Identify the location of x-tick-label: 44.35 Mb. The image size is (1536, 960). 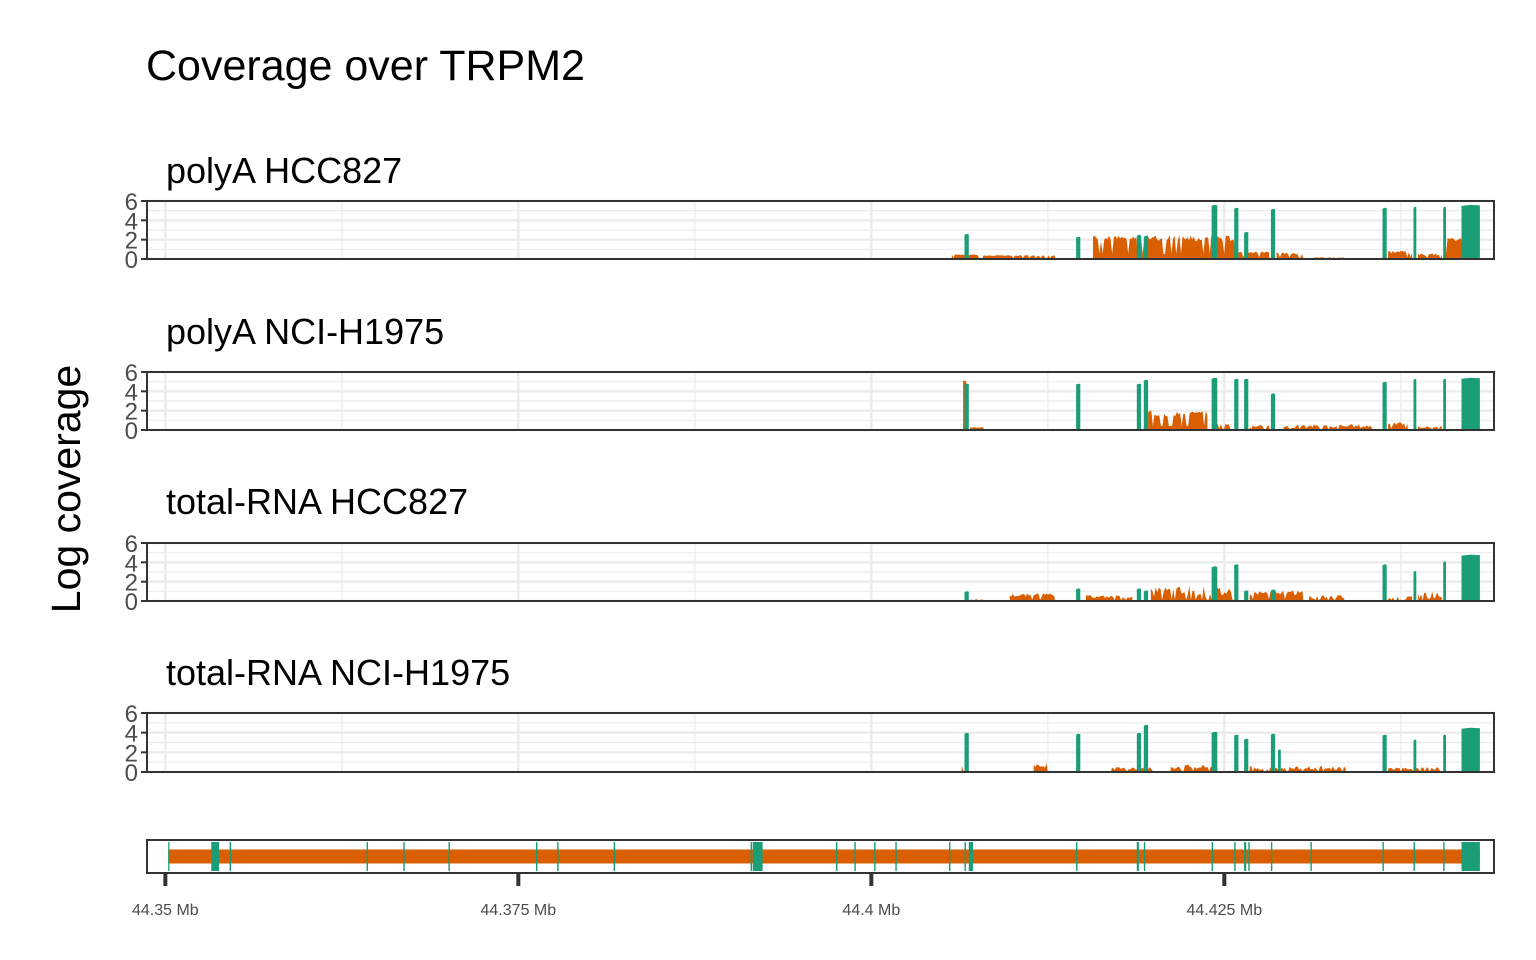
(165, 910).